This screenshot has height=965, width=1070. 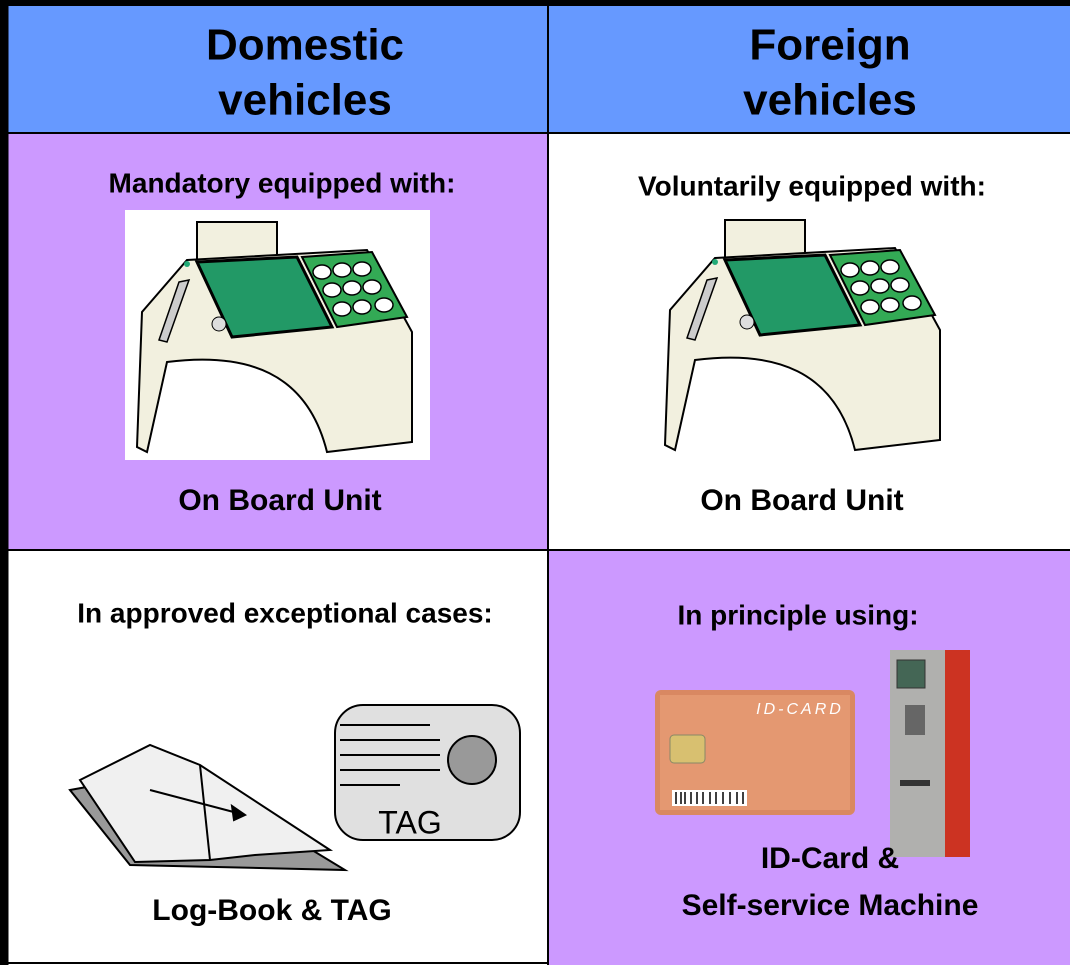 What do you see at coordinates (409, 822) in the screenshot?
I see `tag-label: TAG` at bounding box center [409, 822].